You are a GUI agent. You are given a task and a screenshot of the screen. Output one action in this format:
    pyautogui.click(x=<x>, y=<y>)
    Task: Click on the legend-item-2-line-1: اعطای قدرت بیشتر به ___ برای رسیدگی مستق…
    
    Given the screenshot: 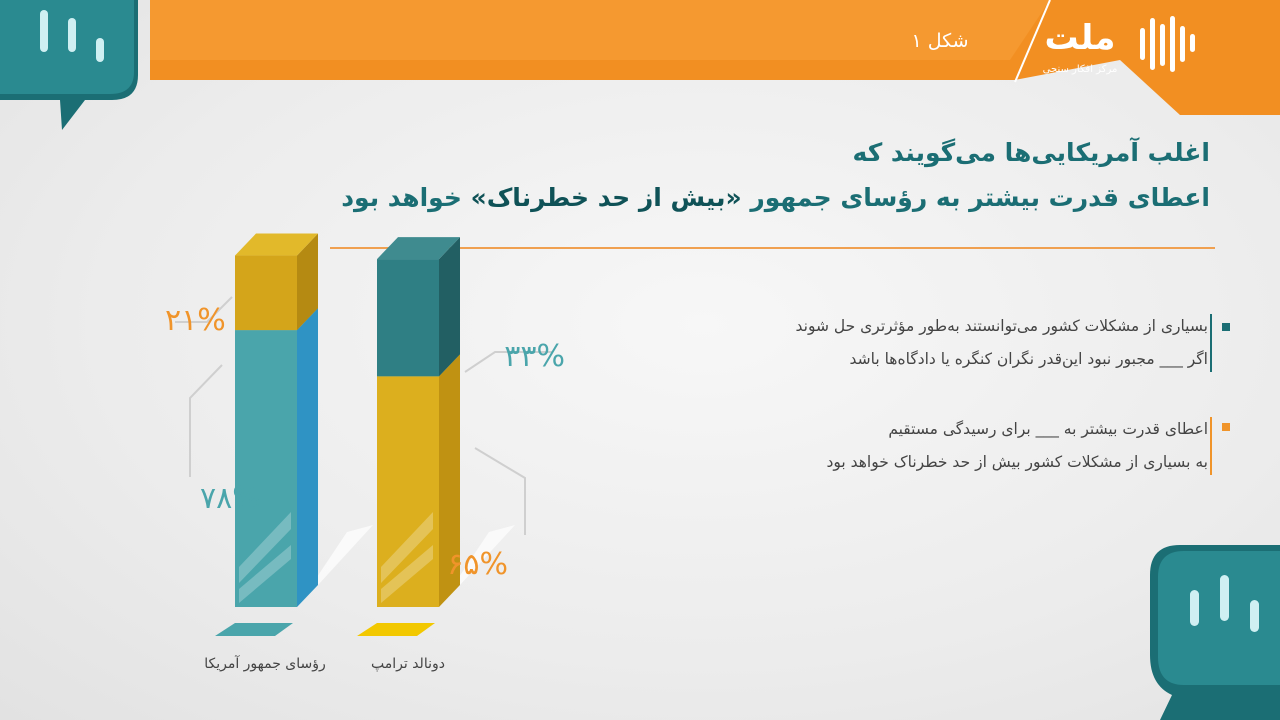 What is the action you would take?
    pyautogui.click(x=1048, y=429)
    